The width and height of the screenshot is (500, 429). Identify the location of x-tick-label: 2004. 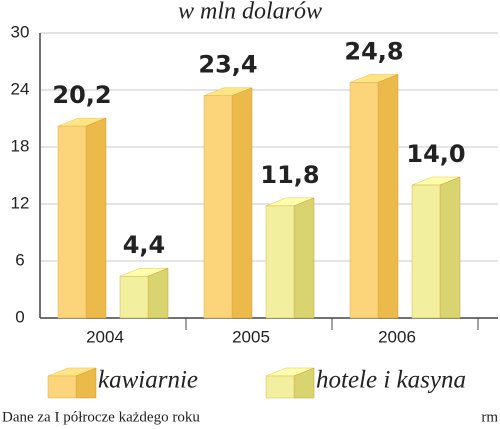
(105, 336).